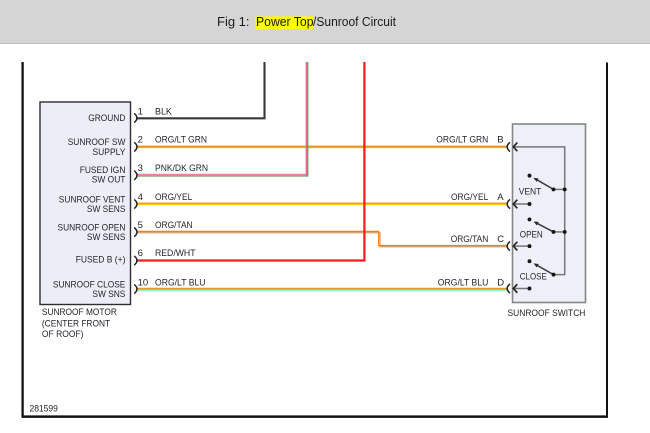 The width and height of the screenshot is (650, 433). What do you see at coordinates (181, 168) in the screenshot?
I see `svg-text: PNK/DK GRN` at bounding box center [181, 168].